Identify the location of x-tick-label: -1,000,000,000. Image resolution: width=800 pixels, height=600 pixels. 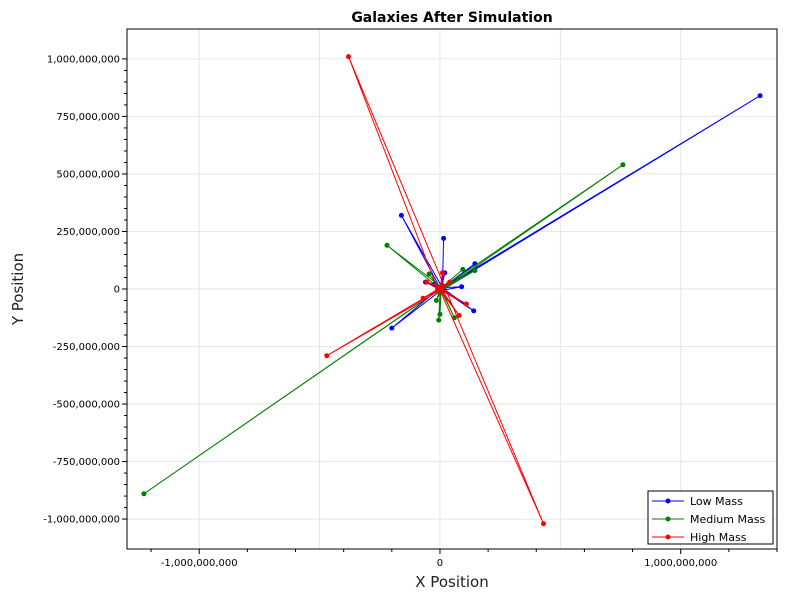
(199, 563).